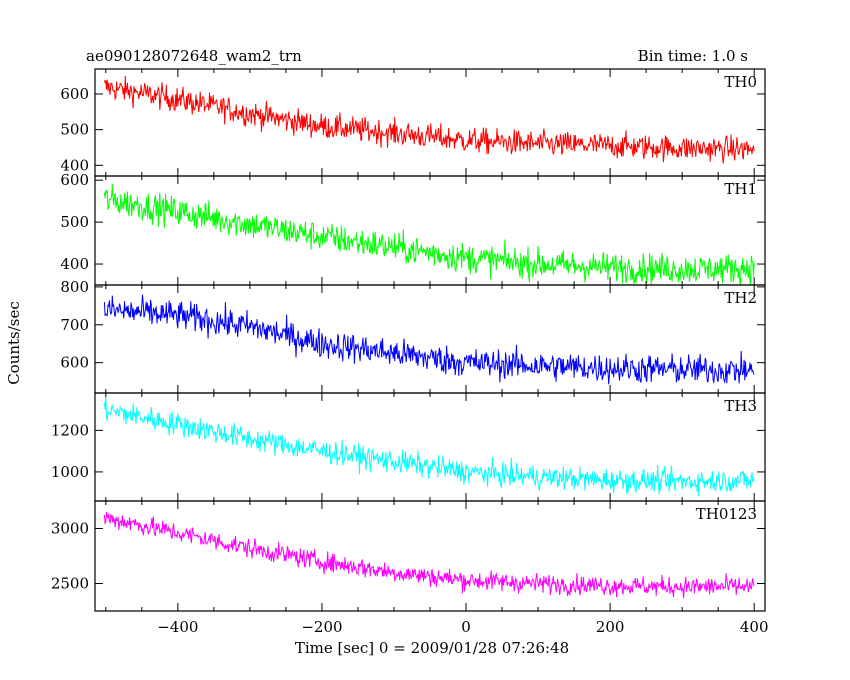 This screenshot has height=680, width=850. What do you see at coordinates (740, 406) in the screenshot?
I see `series-label: TH3` at bounding box center [740, 406].